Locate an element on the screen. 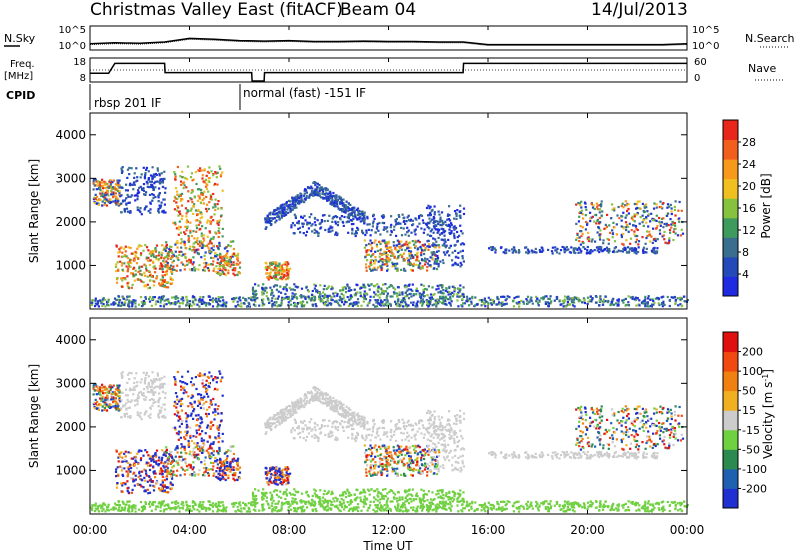 This screenshot has width=800, height=558. nave-tick-bottom: 0 is located at coordinates (697, 78).